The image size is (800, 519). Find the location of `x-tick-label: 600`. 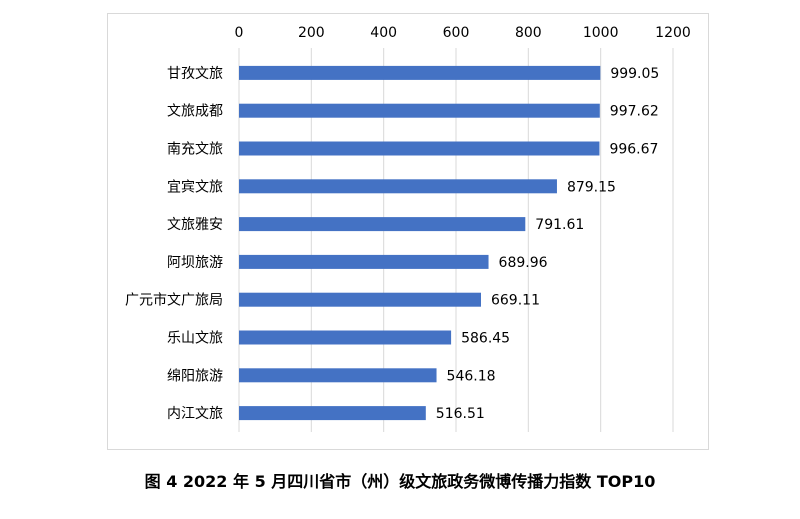

x-tick-label: 600 is located at coordinates (456, 33).